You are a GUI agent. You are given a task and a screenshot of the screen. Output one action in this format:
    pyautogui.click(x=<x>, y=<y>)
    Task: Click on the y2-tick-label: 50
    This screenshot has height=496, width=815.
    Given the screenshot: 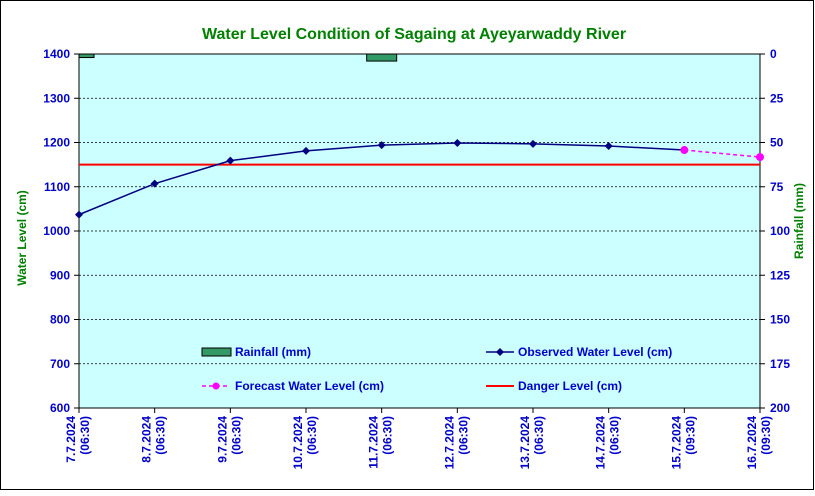 What is the action you would take?
    pyautogui.click(x=777, y=143)
    